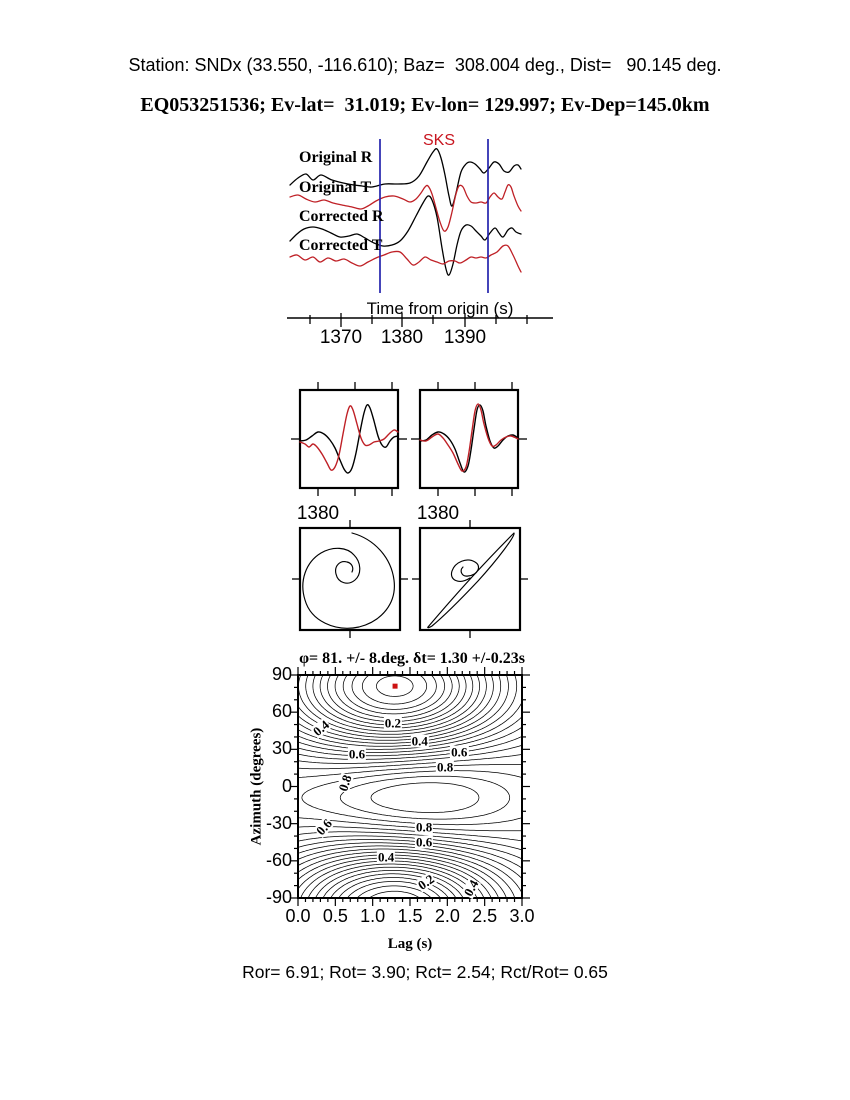 The image size is (850, 1100). Describe the element at coordinates (402, 337) in the screenshot. I see `time-tick-label: 1380` at that location.